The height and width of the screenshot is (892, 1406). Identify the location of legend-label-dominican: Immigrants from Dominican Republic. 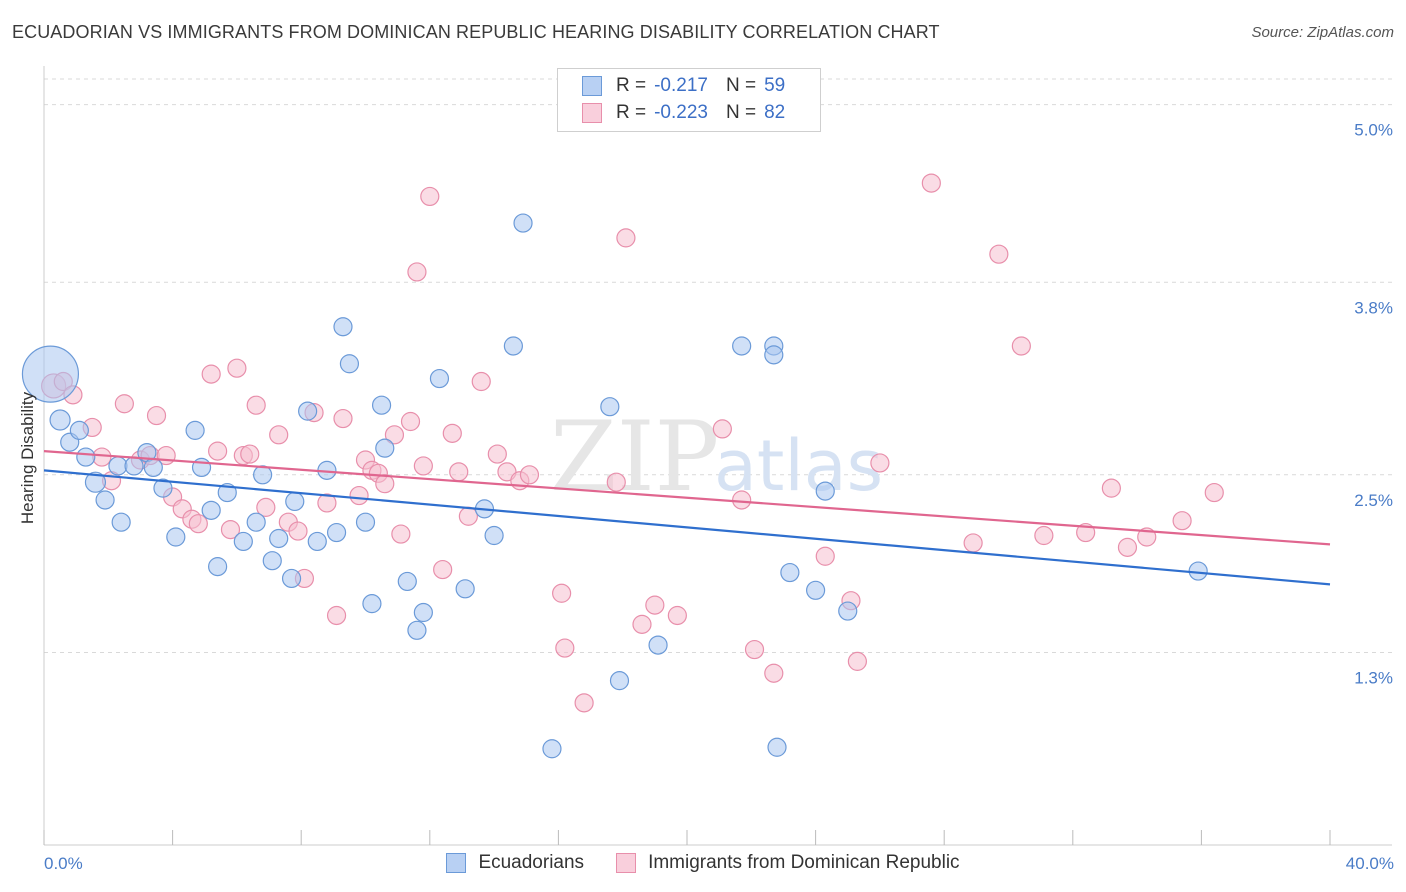
(804, 862).